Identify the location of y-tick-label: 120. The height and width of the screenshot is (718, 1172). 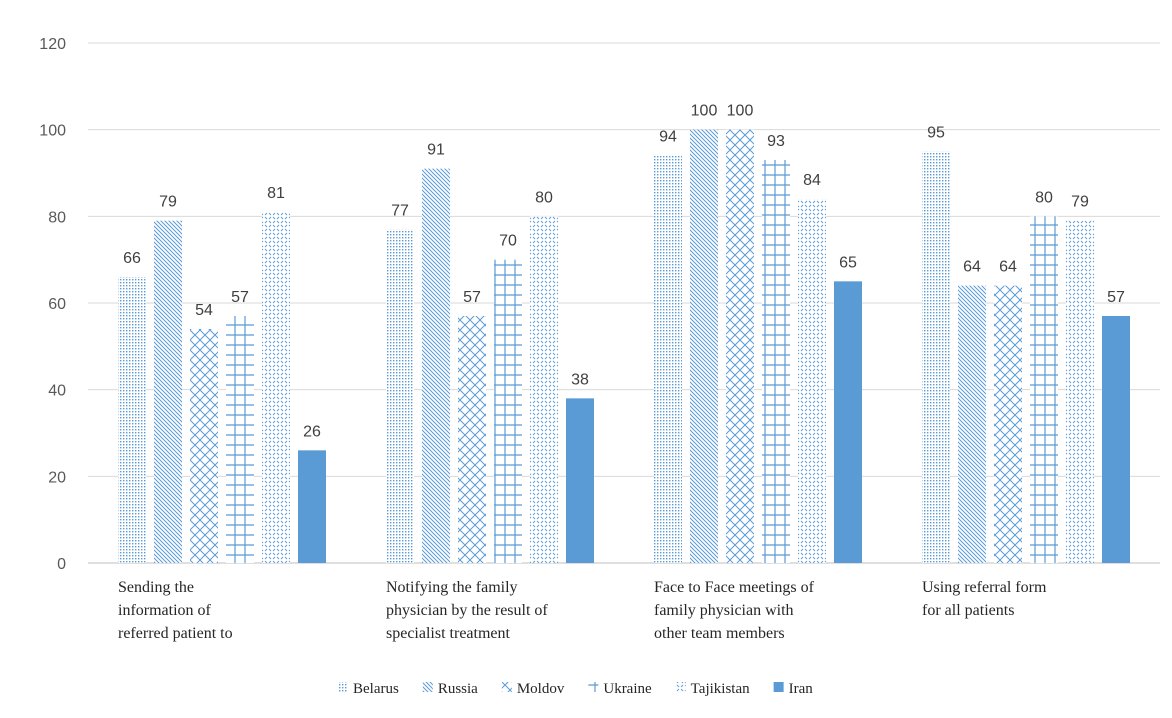
(52, 44).